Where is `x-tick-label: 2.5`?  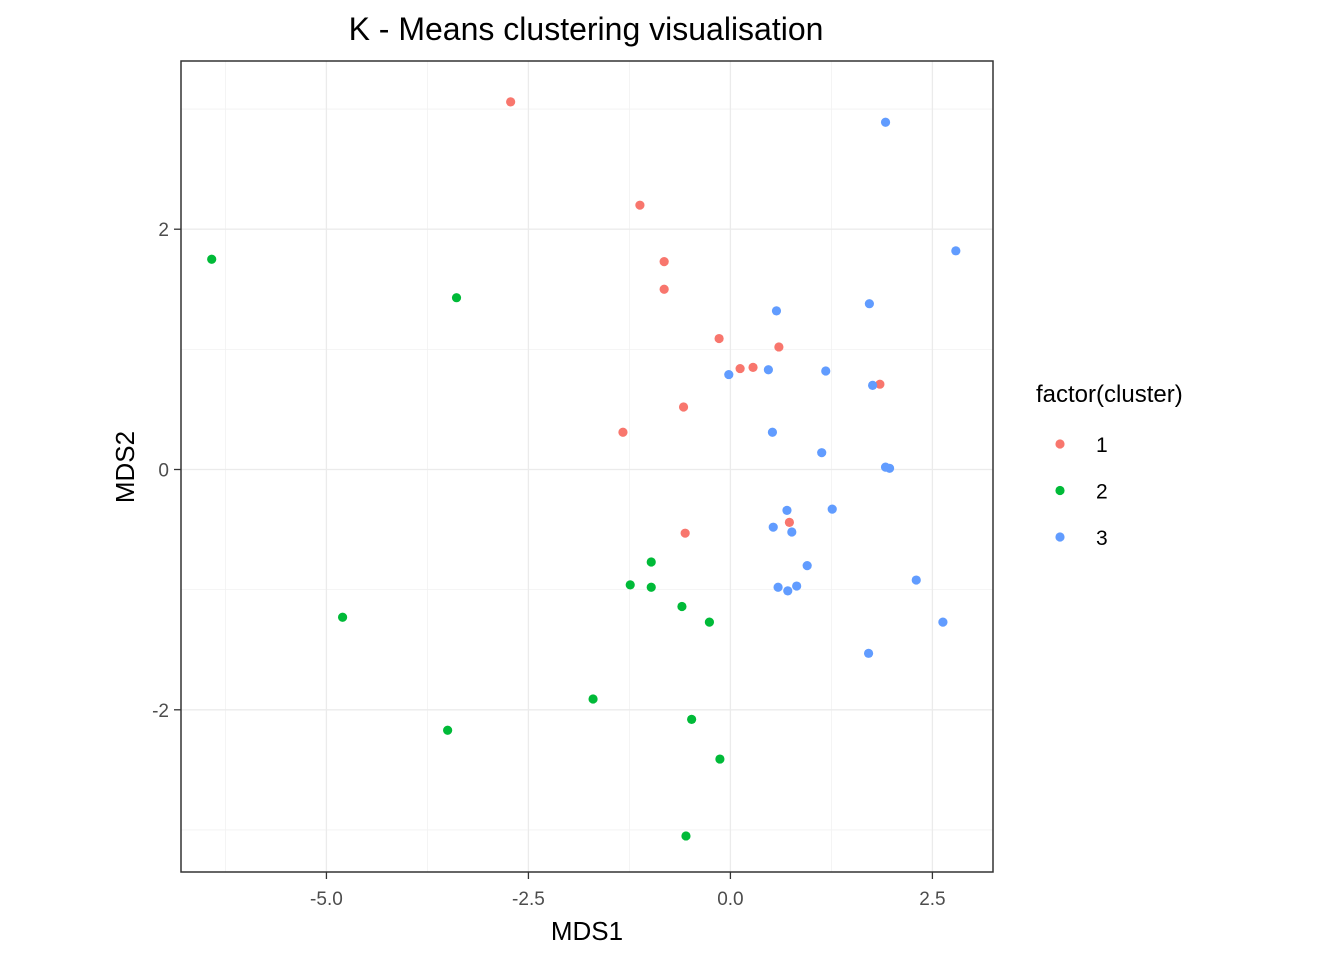
x-tick-label: 2.5 is located at coordinates (932, 899).